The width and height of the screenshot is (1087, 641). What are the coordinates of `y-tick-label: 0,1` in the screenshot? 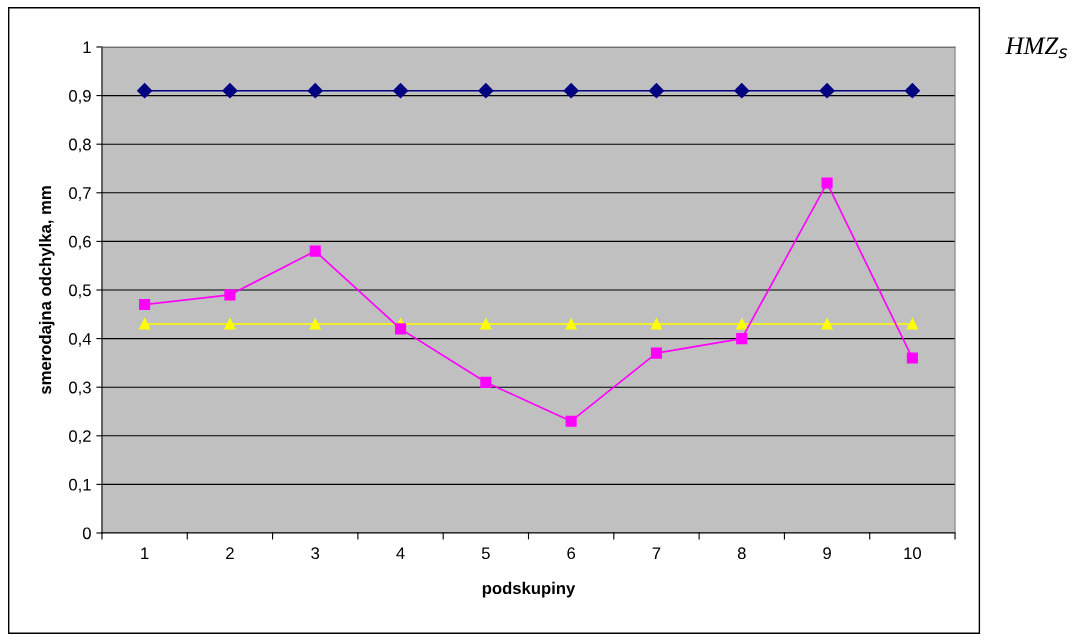 It's located at (80, 485).